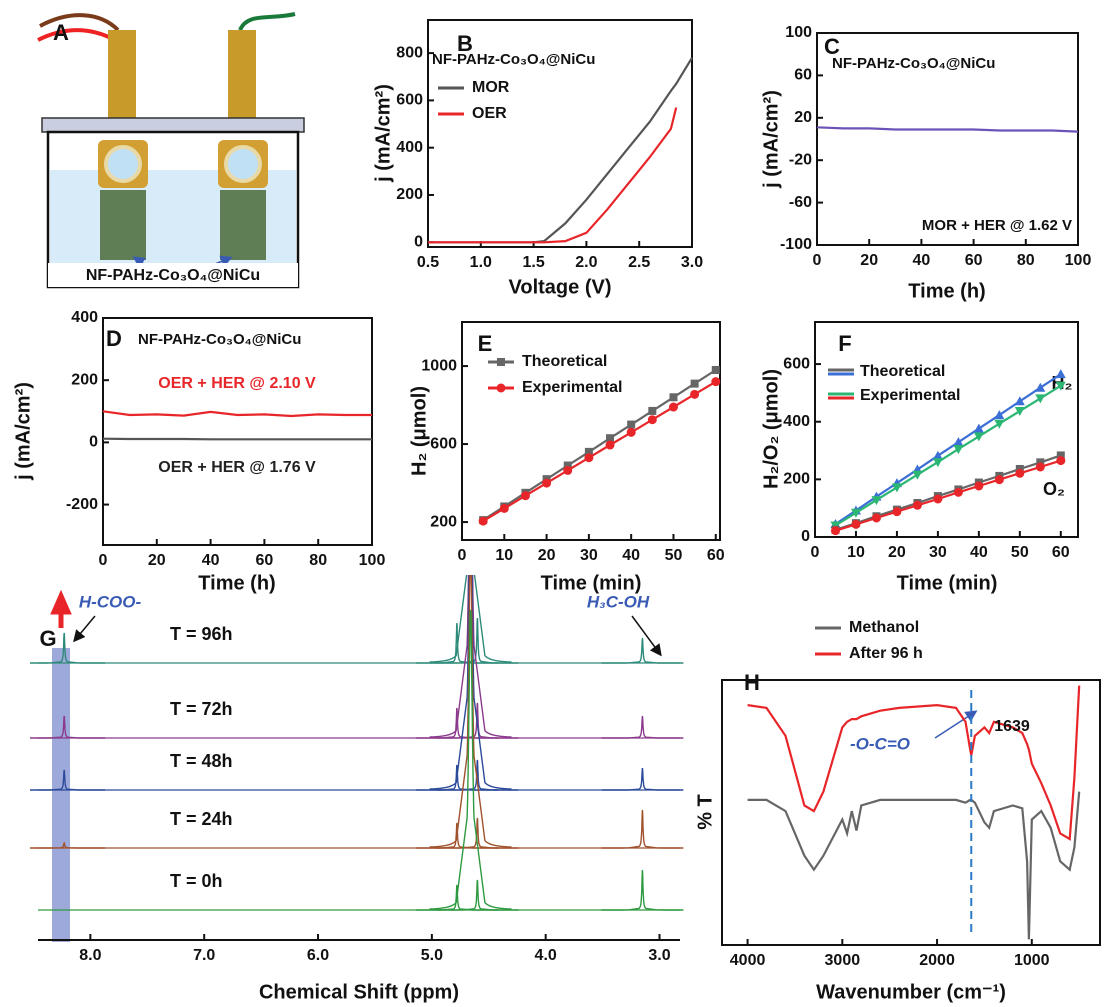 This screenshot has width=1108, height=1007. Describe the element at coordinates (748, 960) in the screenshot. I see `x-tick-label: 4000` at that location.